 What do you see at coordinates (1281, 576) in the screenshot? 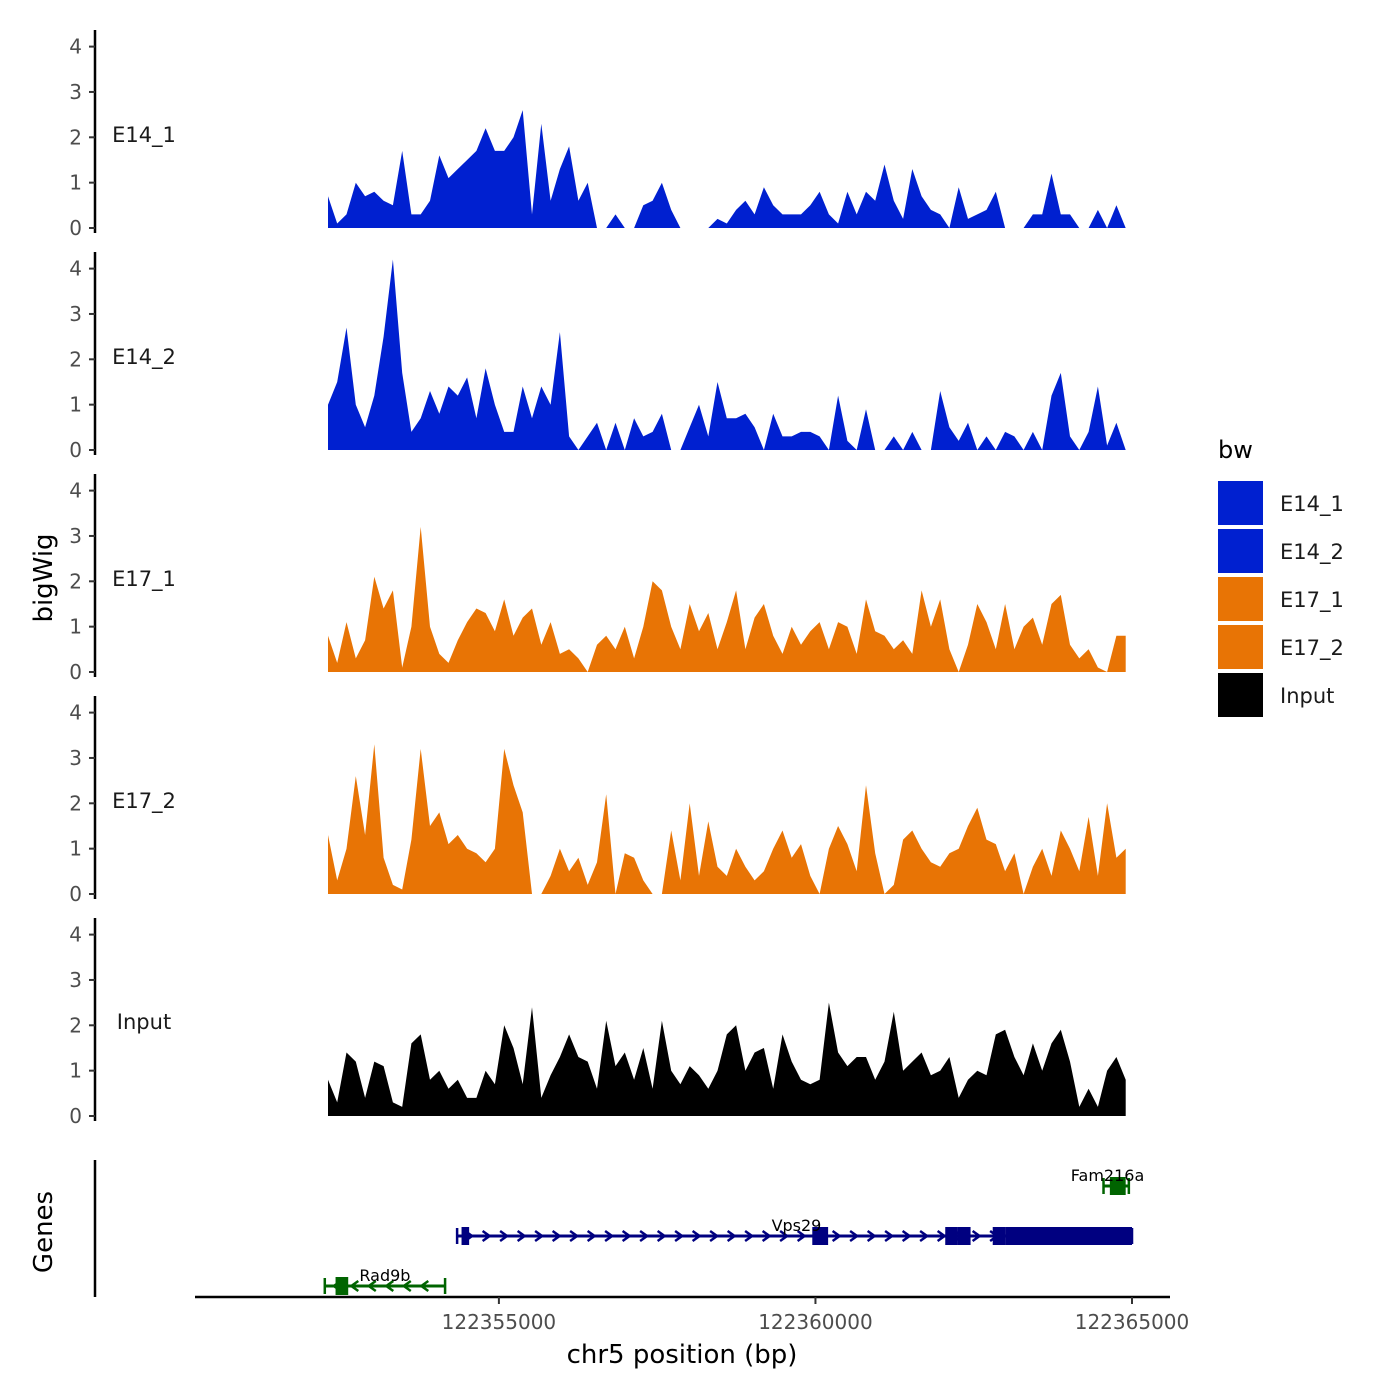
I see `legend: bw E14_1 E14_2 E17_1 E17_2 Input` at bounding box center [1281, 576].